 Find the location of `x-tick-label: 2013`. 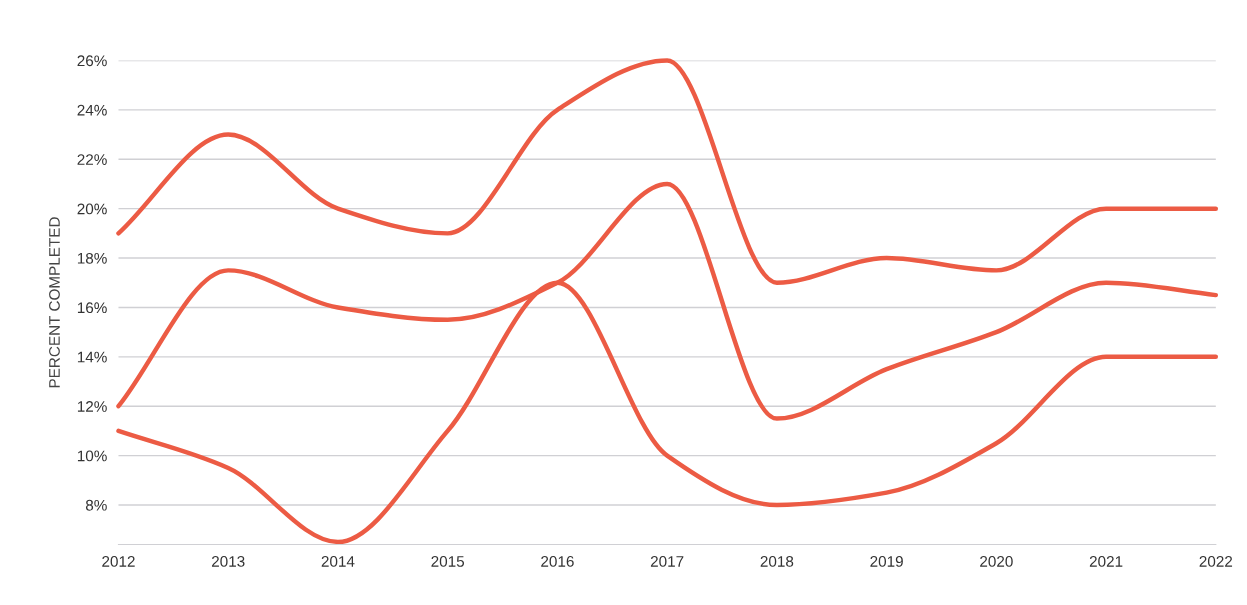

x-tick-label: 2013 is located at coordinates (228, 561).